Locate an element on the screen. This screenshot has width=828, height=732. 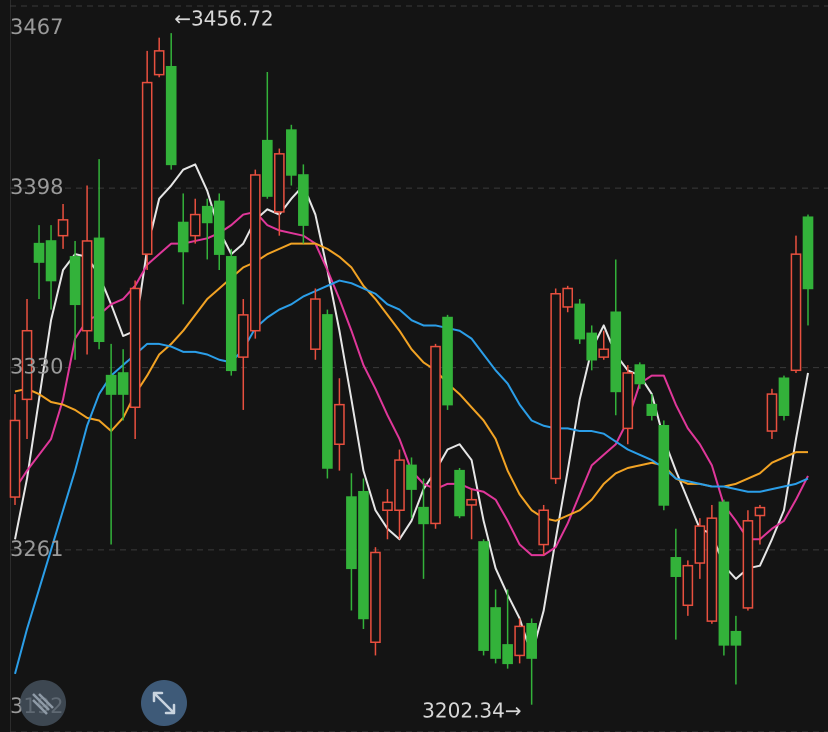
y-tick-label: 3398 is located at coordinates (36, 187).